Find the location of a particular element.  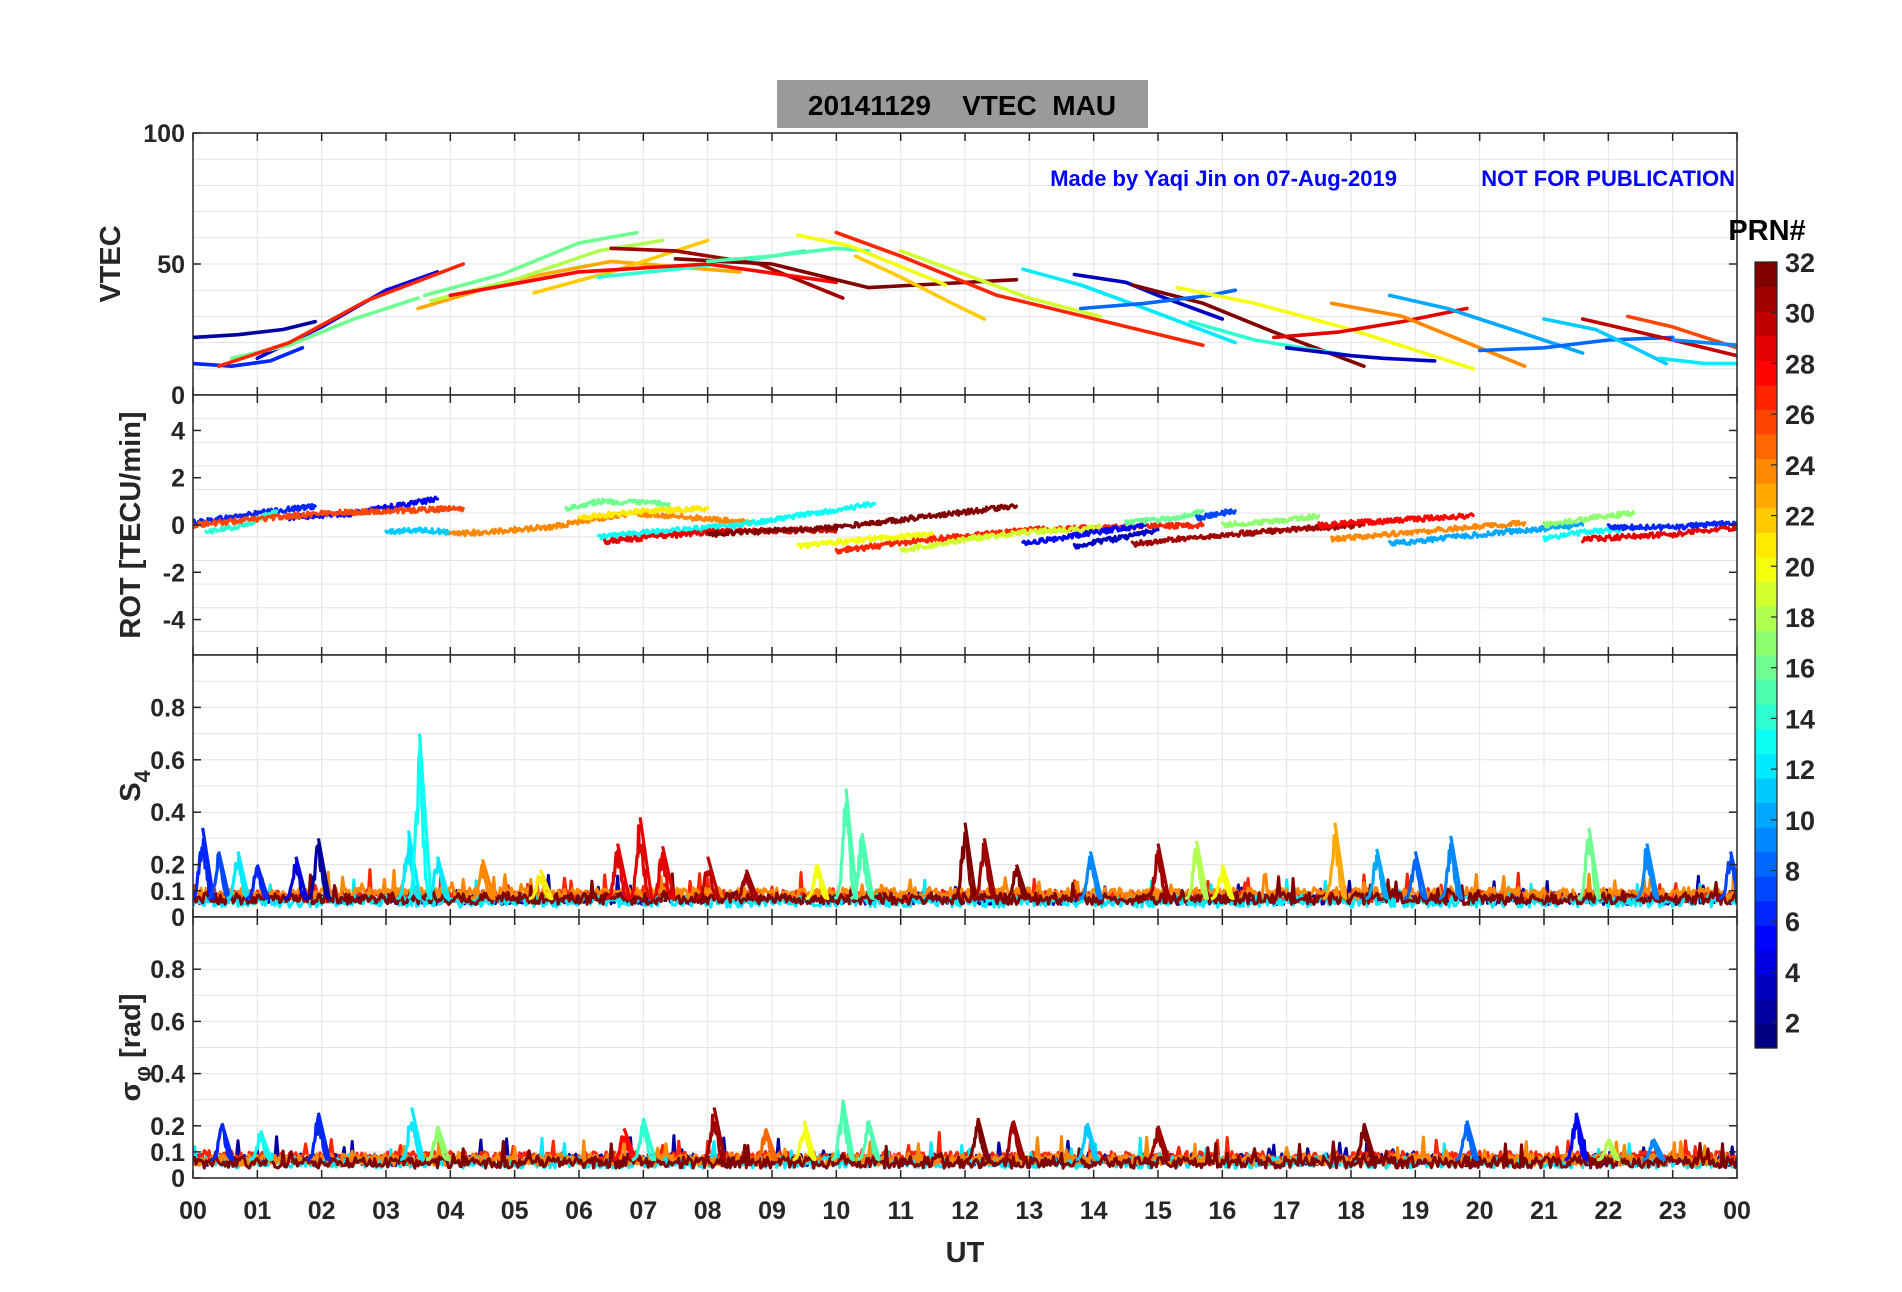

rot-y-label: ROT [TECU/min] is located at coordinates (131, 524).